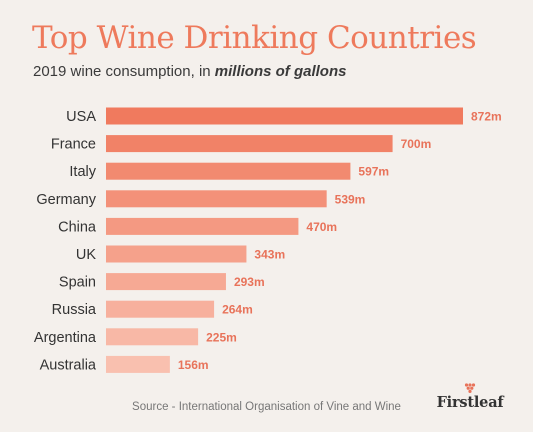  Describe the element at coordinates (373, 172) in the screenshot. I see `value-label: 597m` at that location.